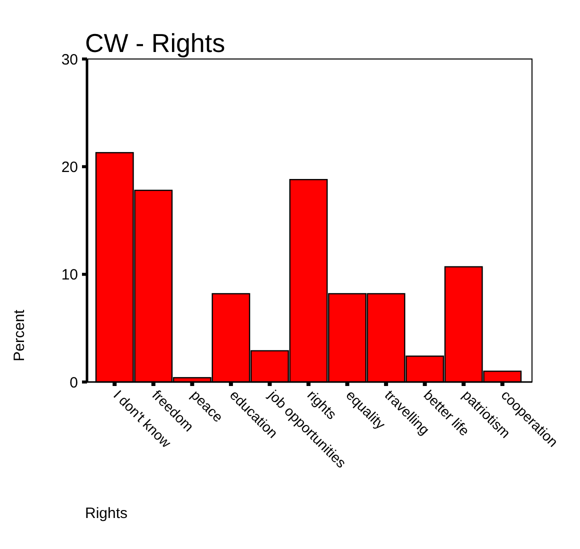 The image size is (580, 549). I want to click on y-tick-label: 10, so click(69, 275).